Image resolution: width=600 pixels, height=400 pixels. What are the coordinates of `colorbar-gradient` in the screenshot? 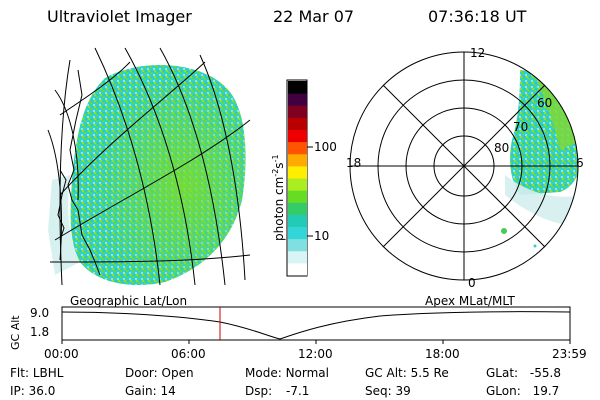 It's located at (297, 178).